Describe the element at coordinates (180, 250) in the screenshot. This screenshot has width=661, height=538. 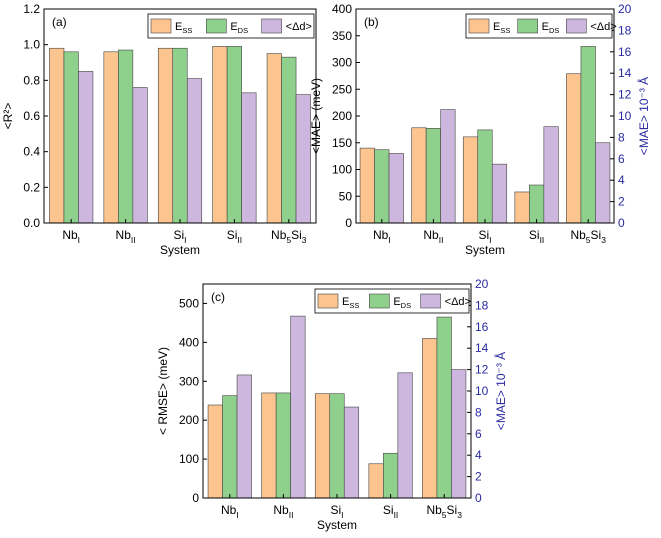
I see `x-axis-label: System` at that location.